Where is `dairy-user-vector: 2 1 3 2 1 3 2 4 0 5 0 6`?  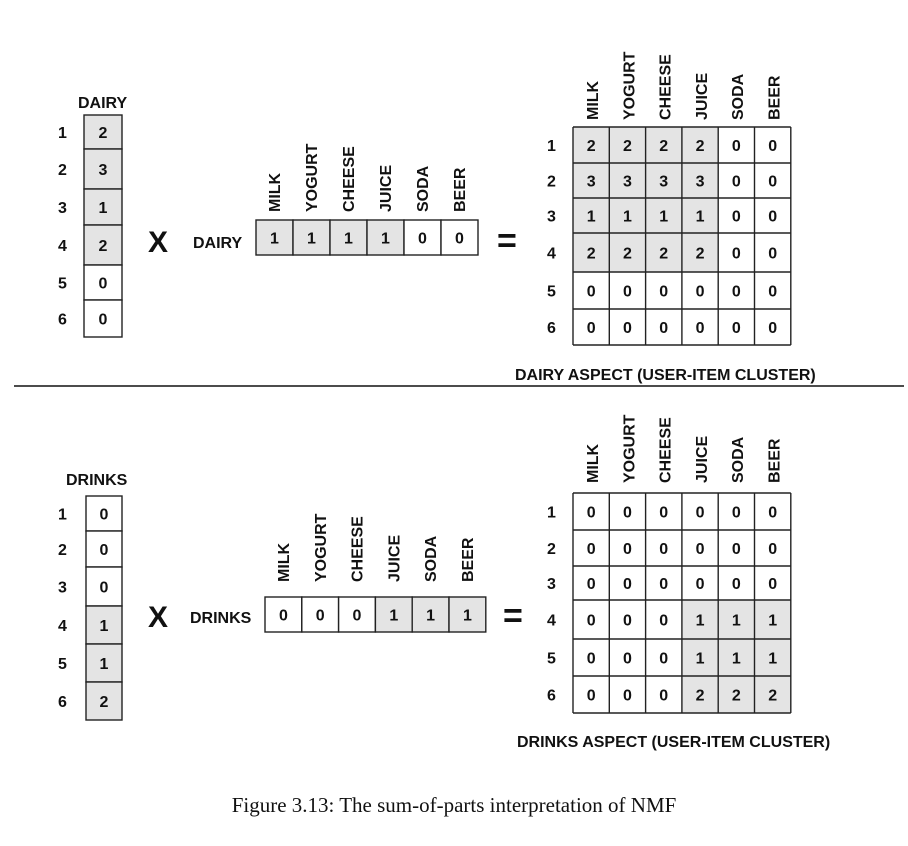
dairy-user-vector: 2 1 3 2 1 3 2 4 0 5 0 6 is located at coordinates (90, 226).